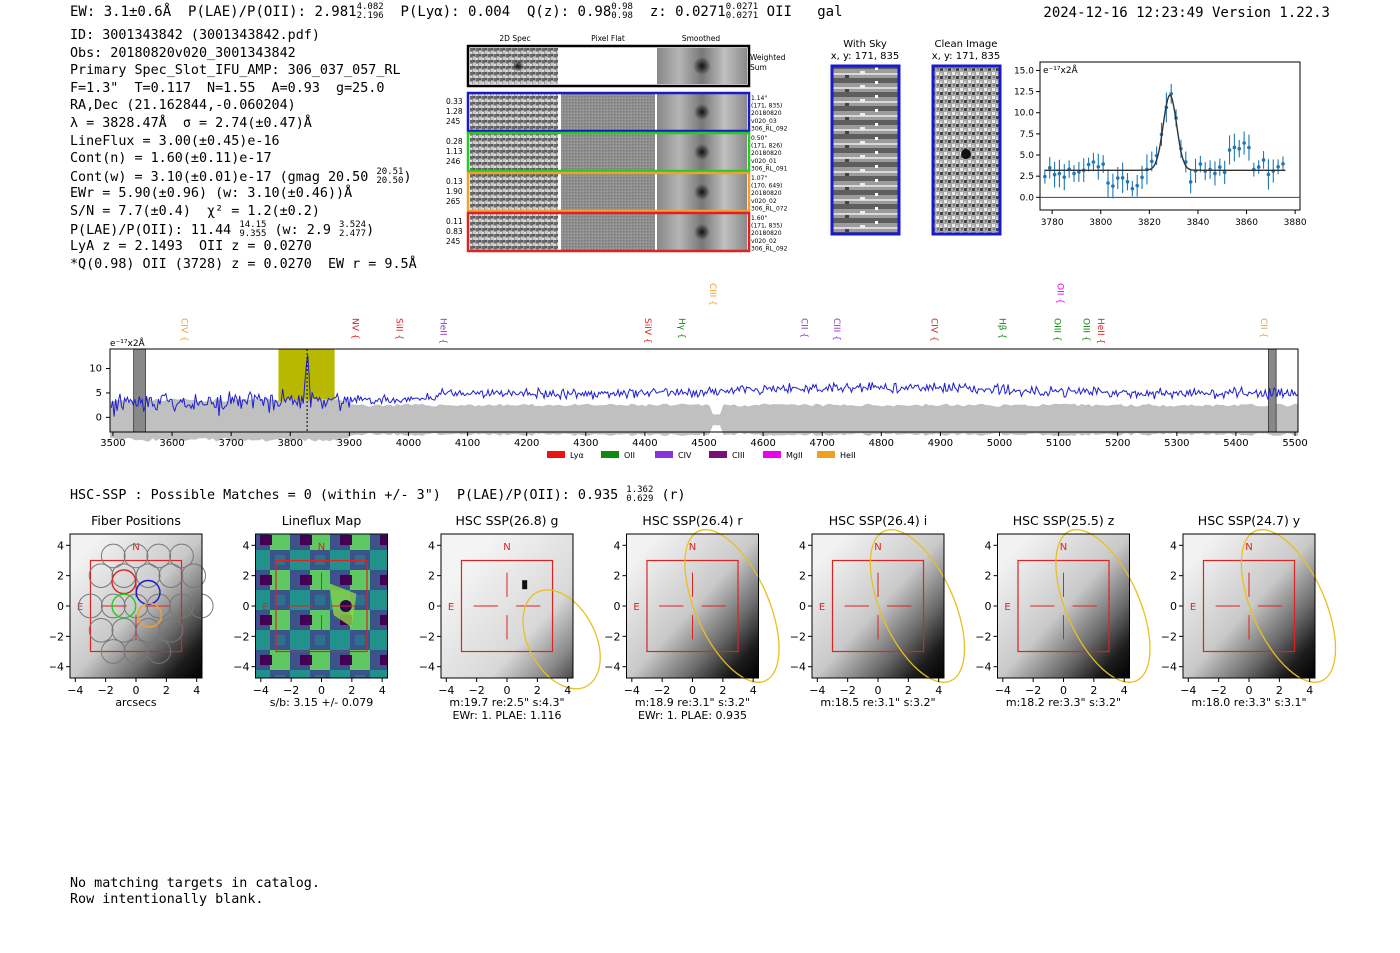 This screenshot has height=953, width=1400. Describe the element at coordinates (766, 193) in the screenshot. I see `cutout-fiber-info: 20180820` at that location.